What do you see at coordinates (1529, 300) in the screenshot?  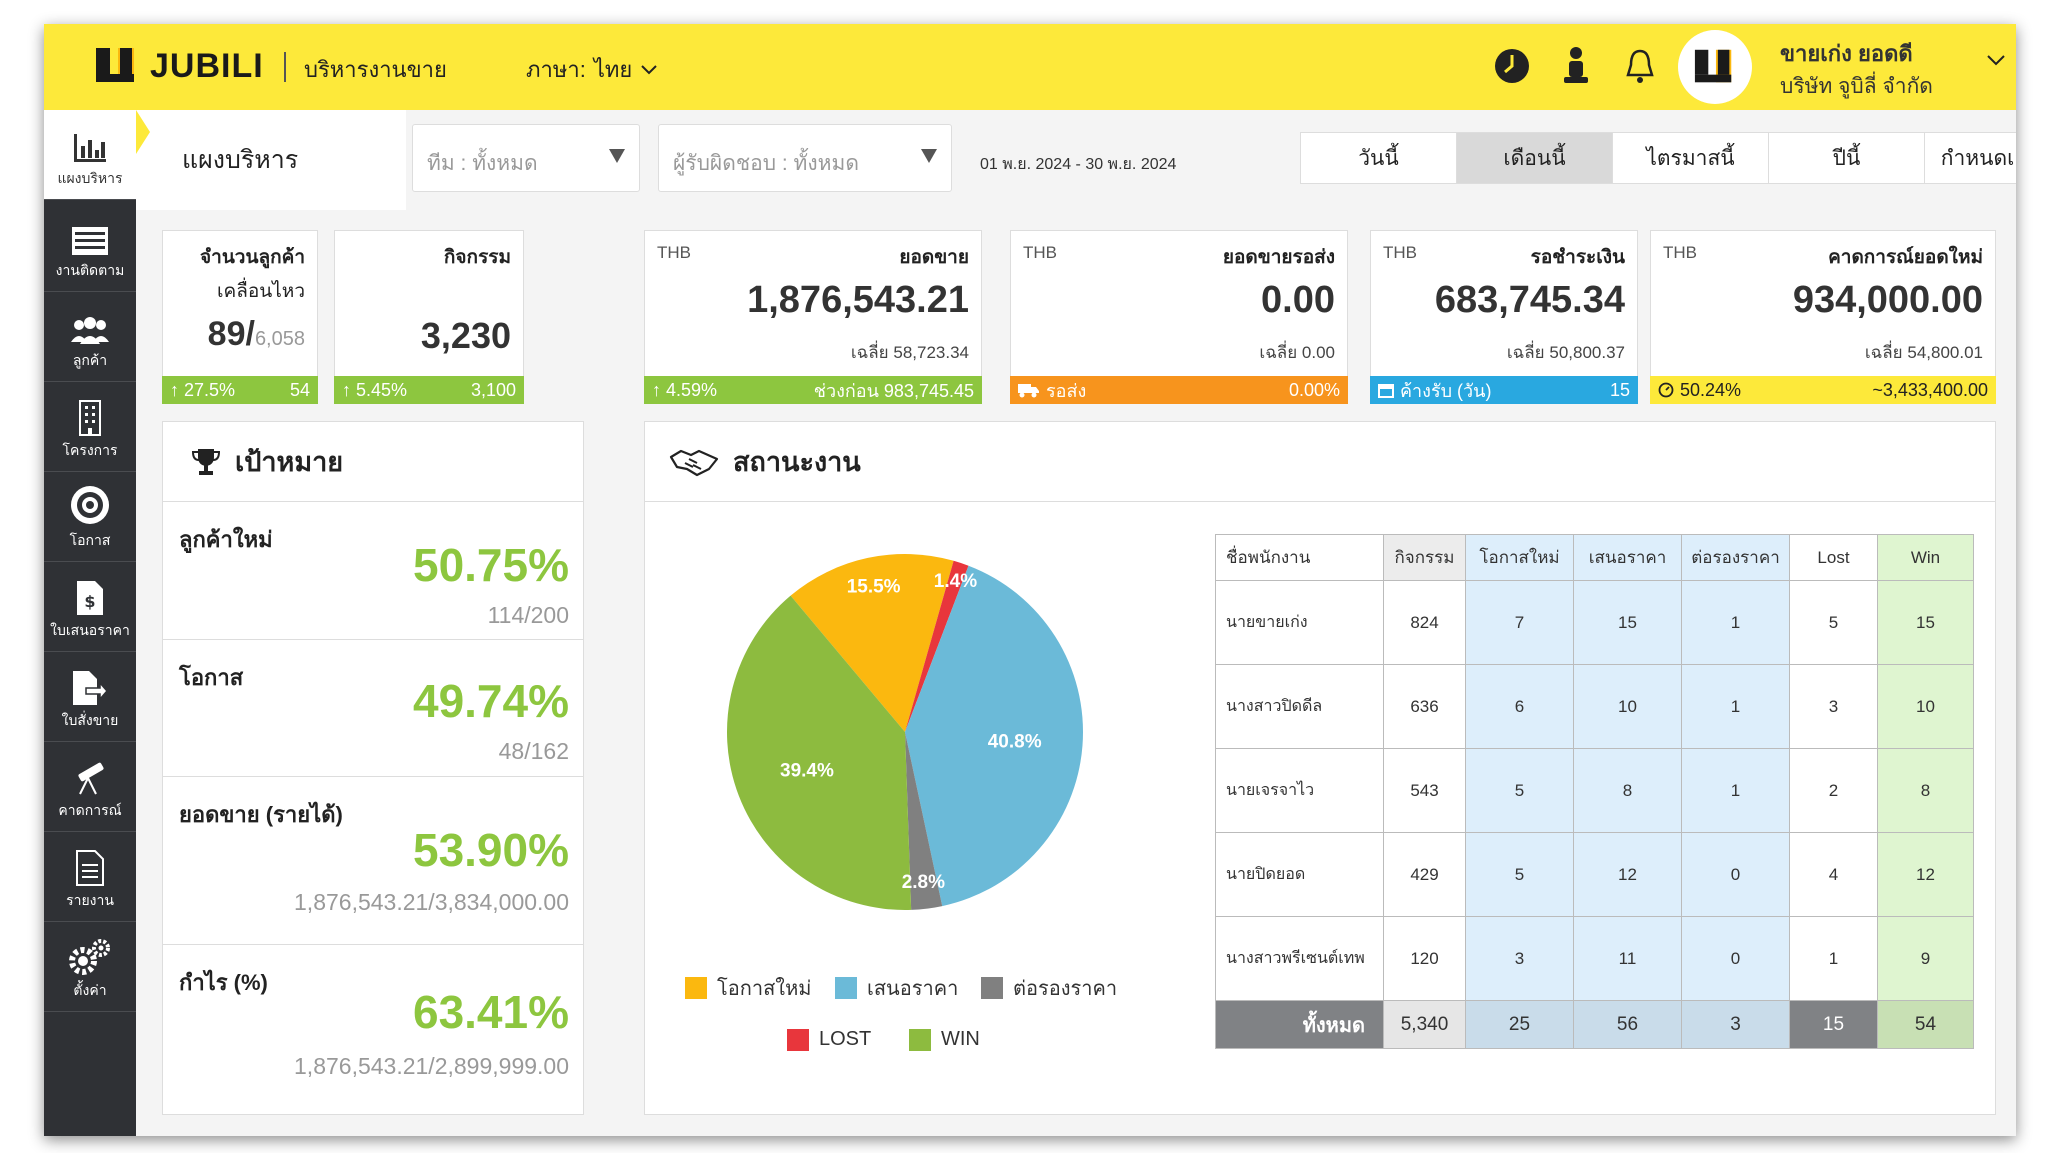 I see `card-value: 683,745.34` at bounding box center [1529, 300].